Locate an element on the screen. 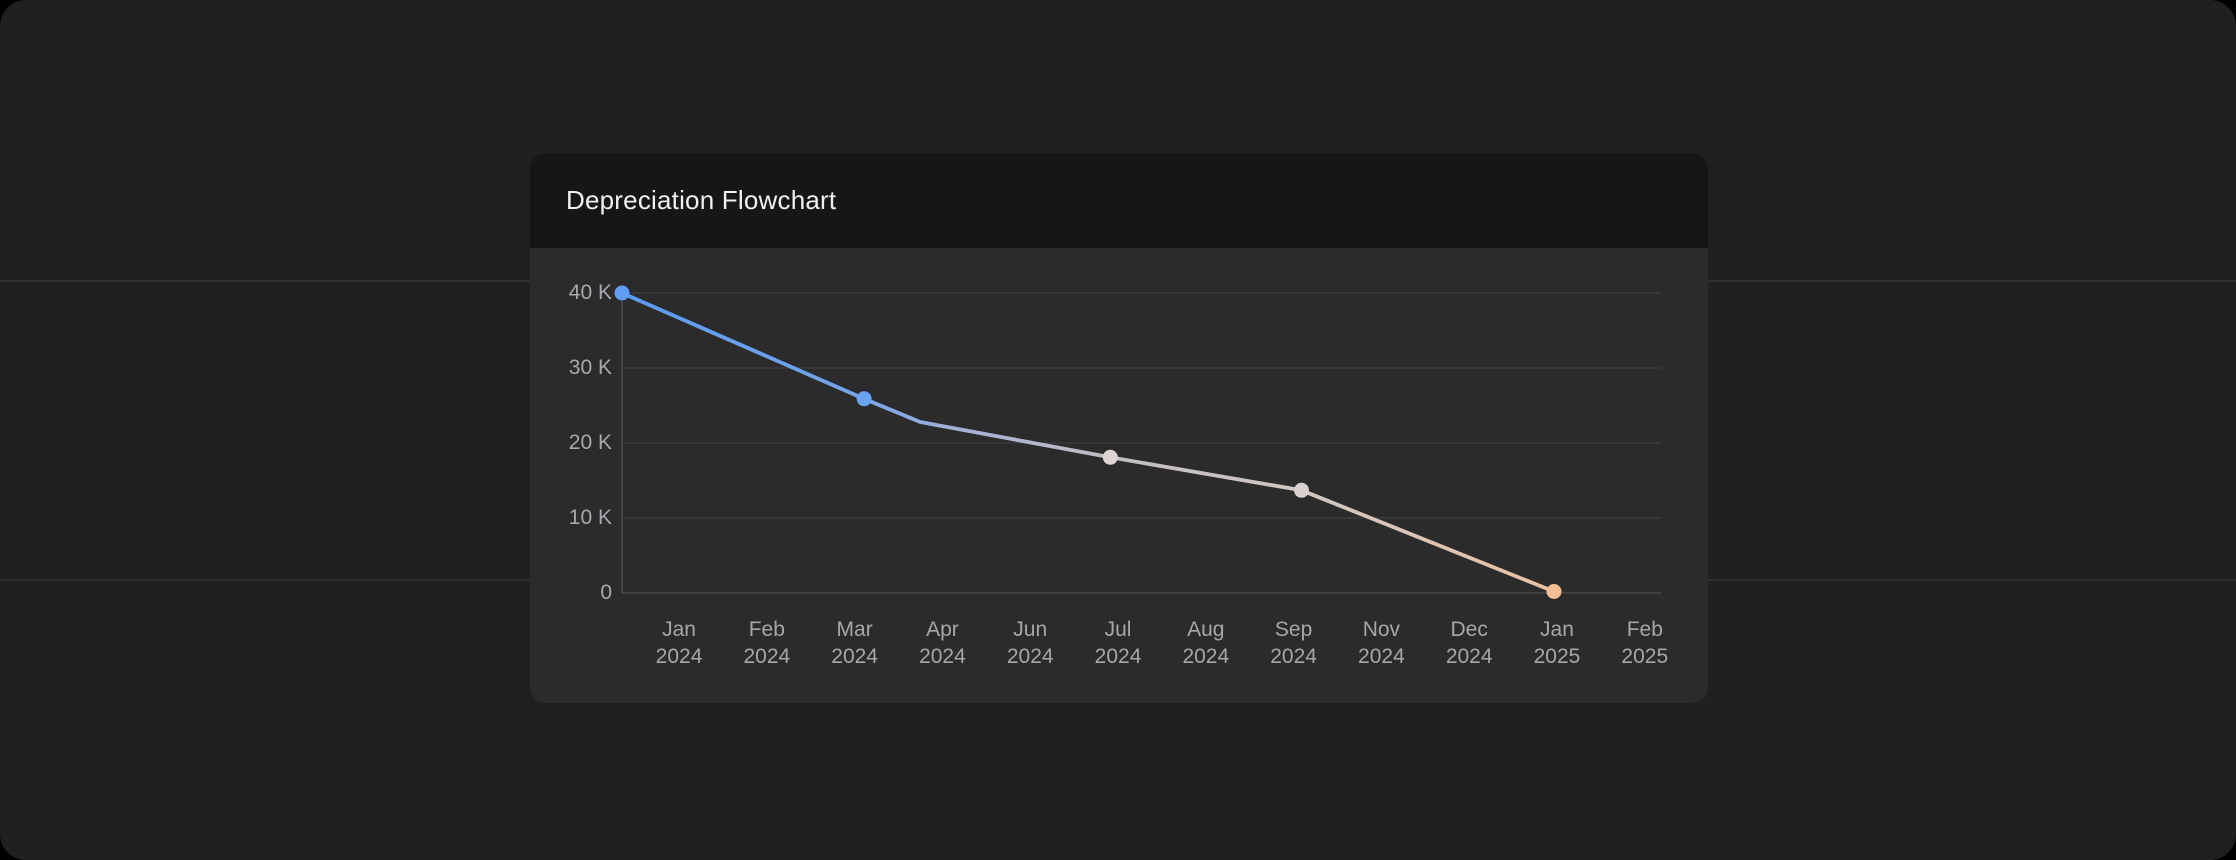 This screenshot has width=2236, height=860. x-tick-label: Feb 2025 is located at coordinates (1645, 643).